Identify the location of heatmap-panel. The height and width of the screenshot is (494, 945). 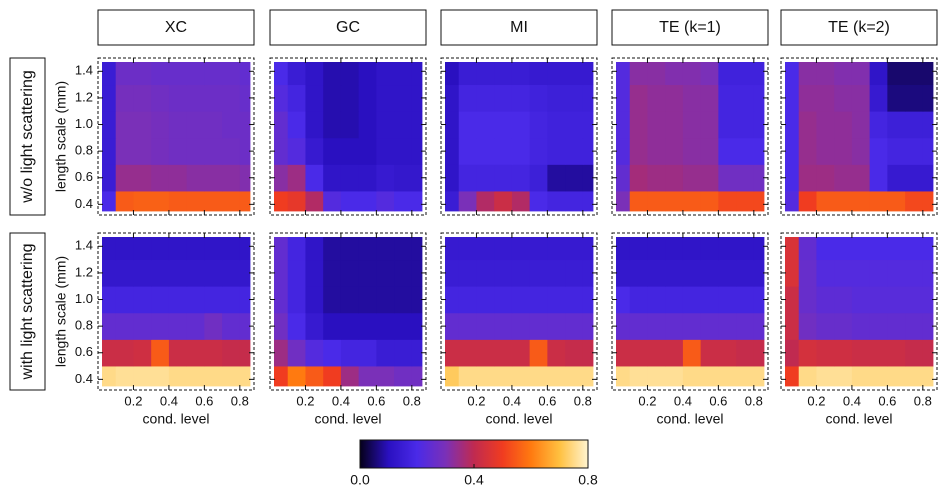
(519, 136).